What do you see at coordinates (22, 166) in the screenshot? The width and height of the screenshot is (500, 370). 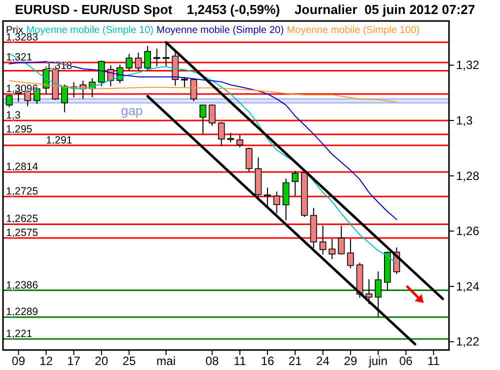 I see `ref-line-label: 1,2814` at bounding box center [22, 166].